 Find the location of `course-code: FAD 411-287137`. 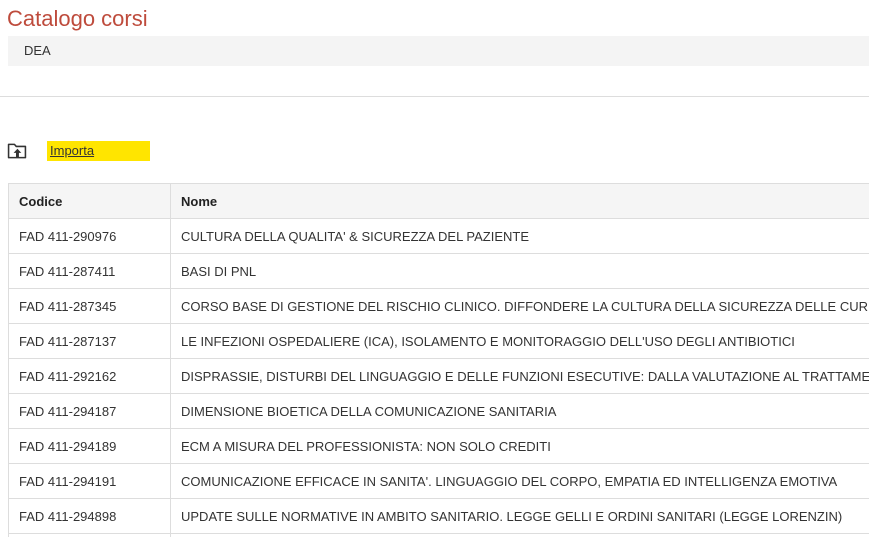

course-code: FAD 411-287137 is located at coordinates (89, 341).